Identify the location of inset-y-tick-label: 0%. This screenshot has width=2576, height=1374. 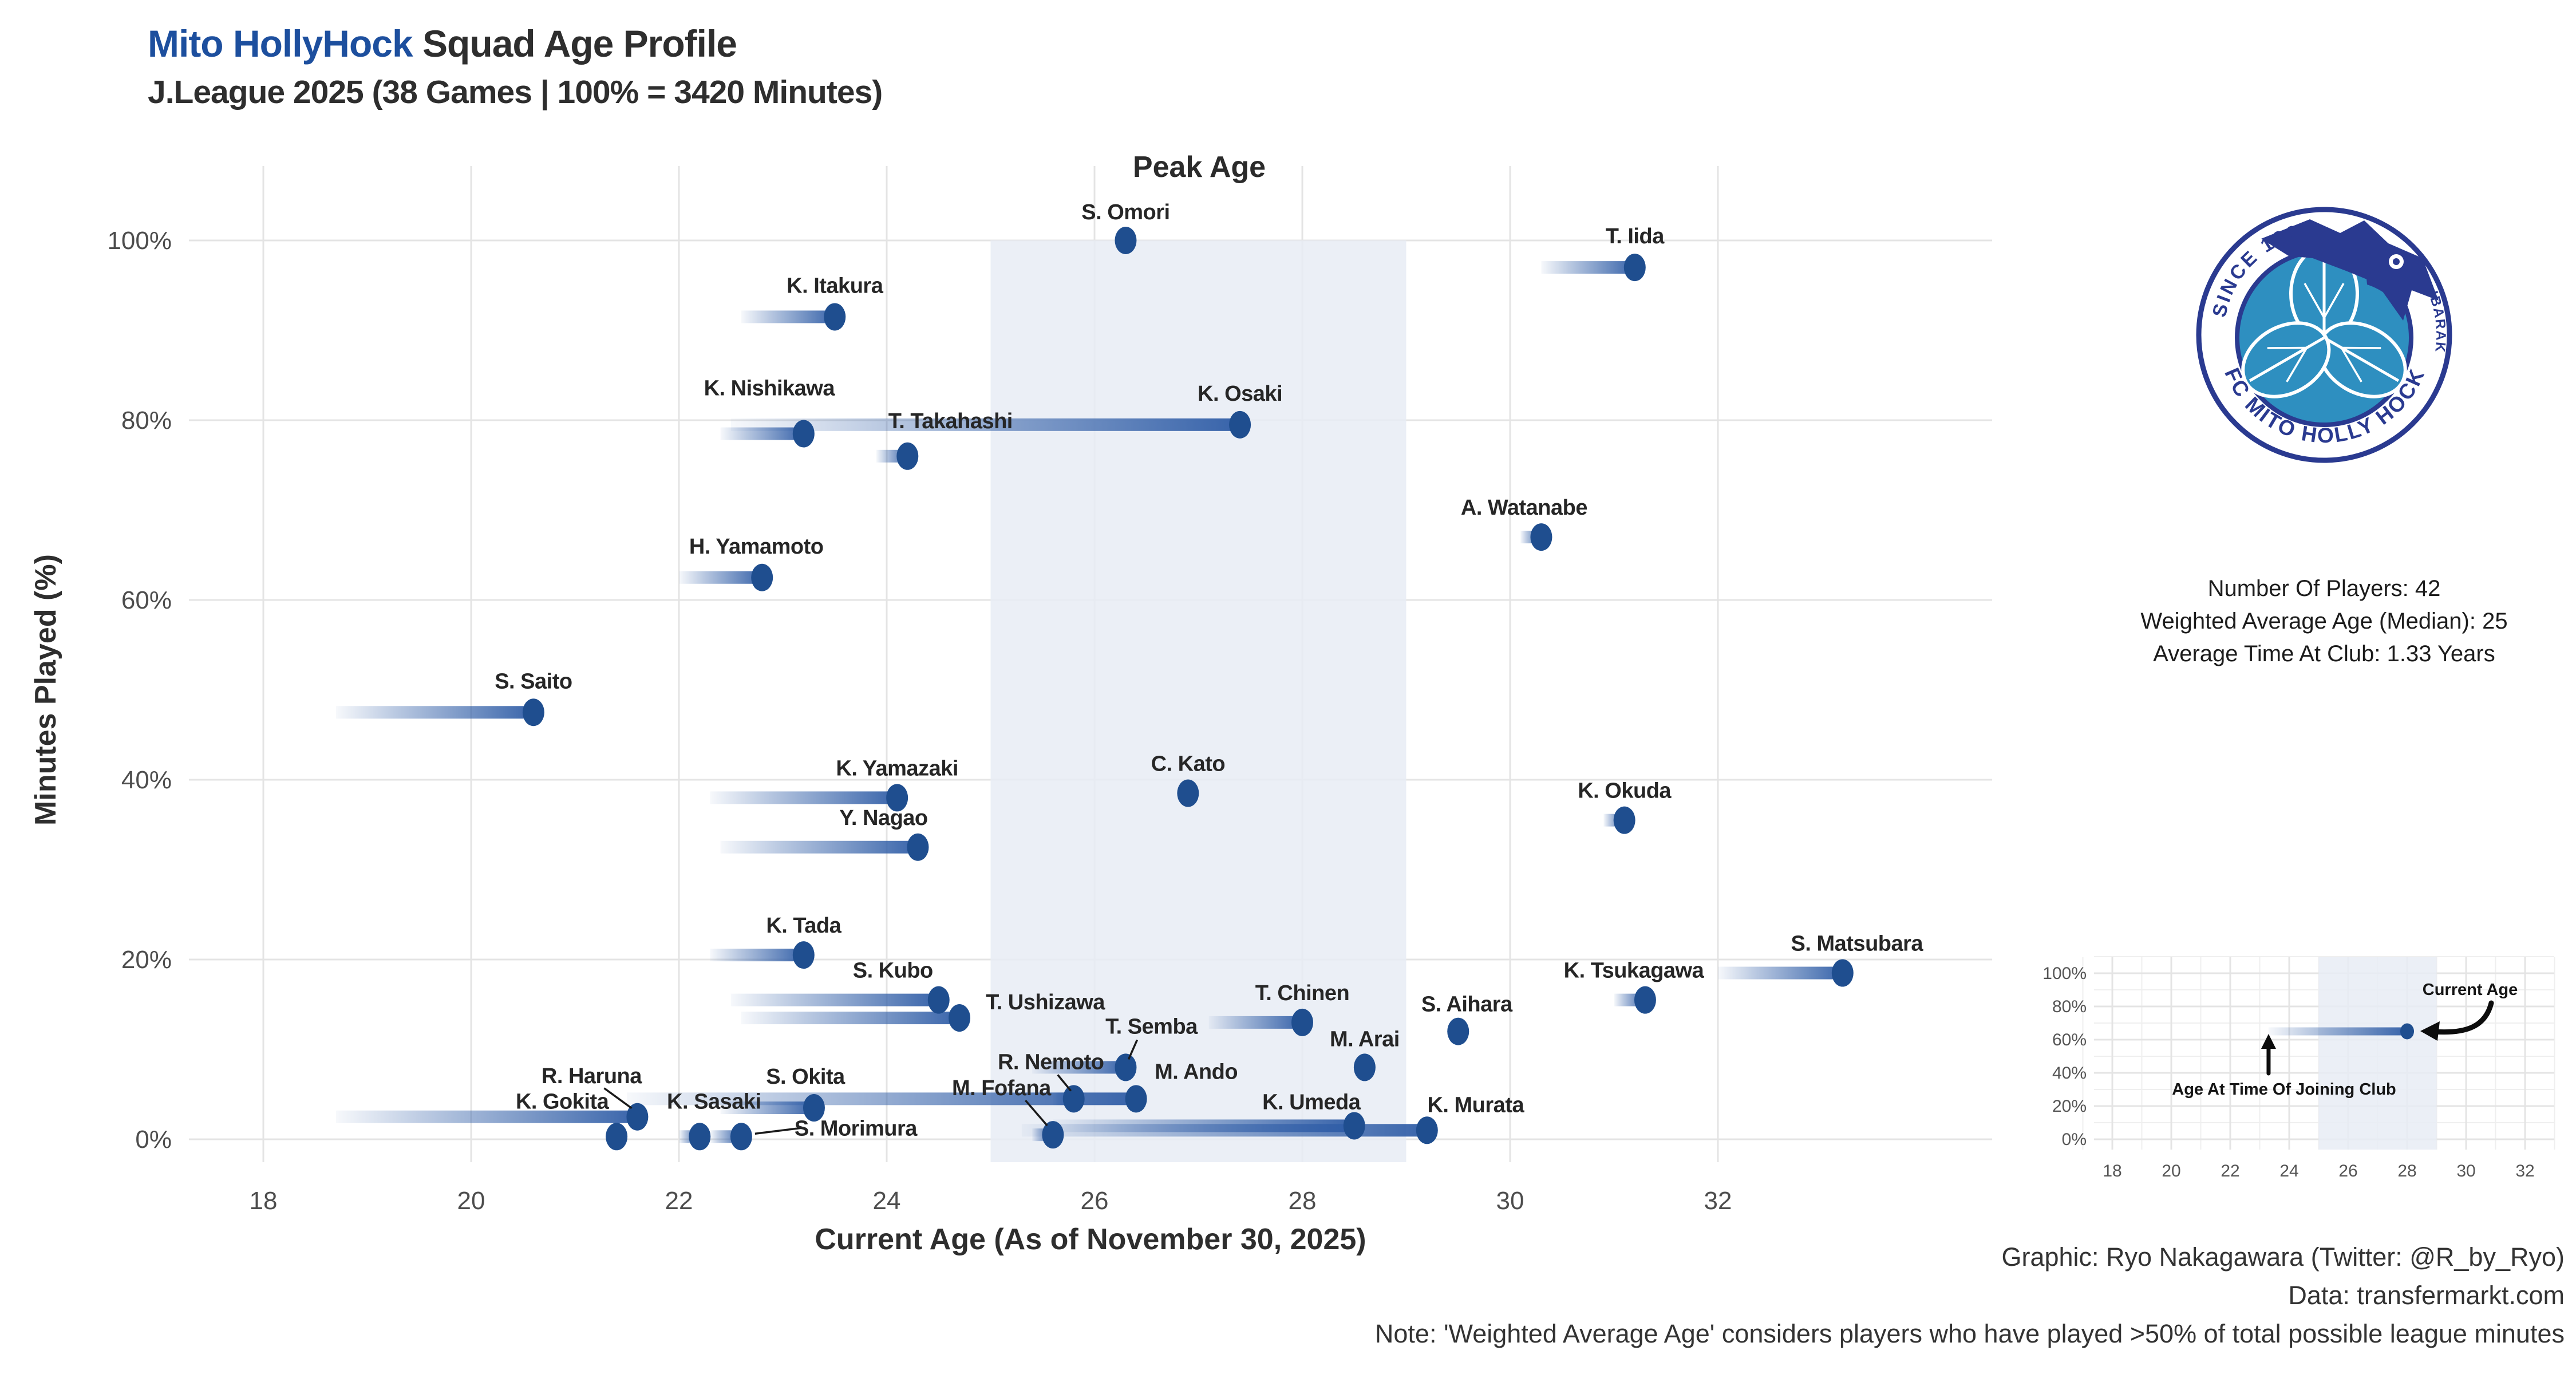
(2074, 1139).